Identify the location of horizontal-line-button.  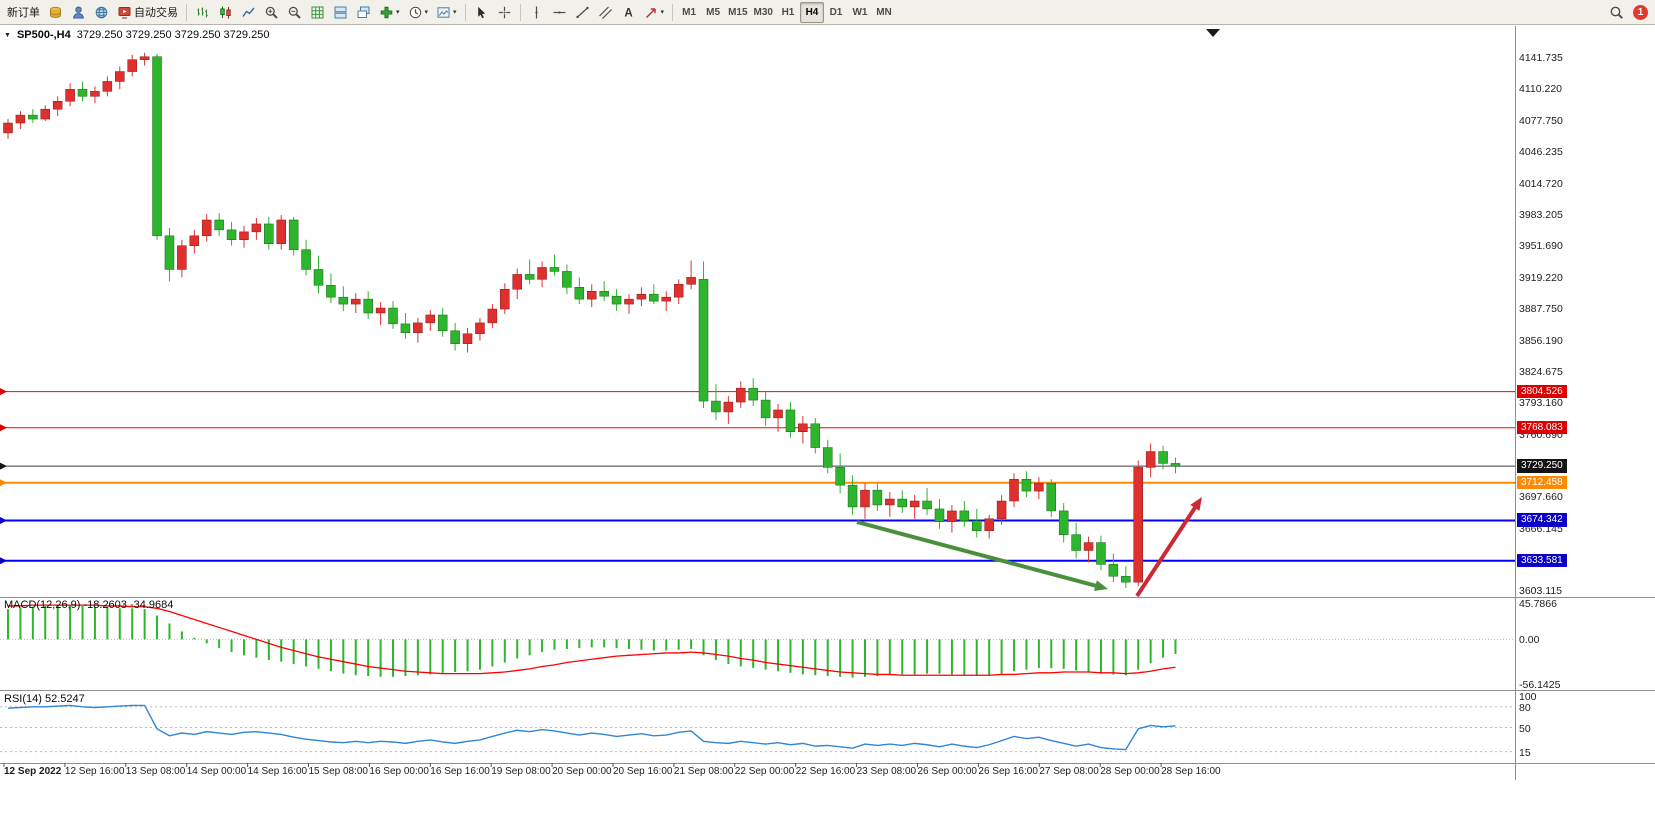
(559, 12).